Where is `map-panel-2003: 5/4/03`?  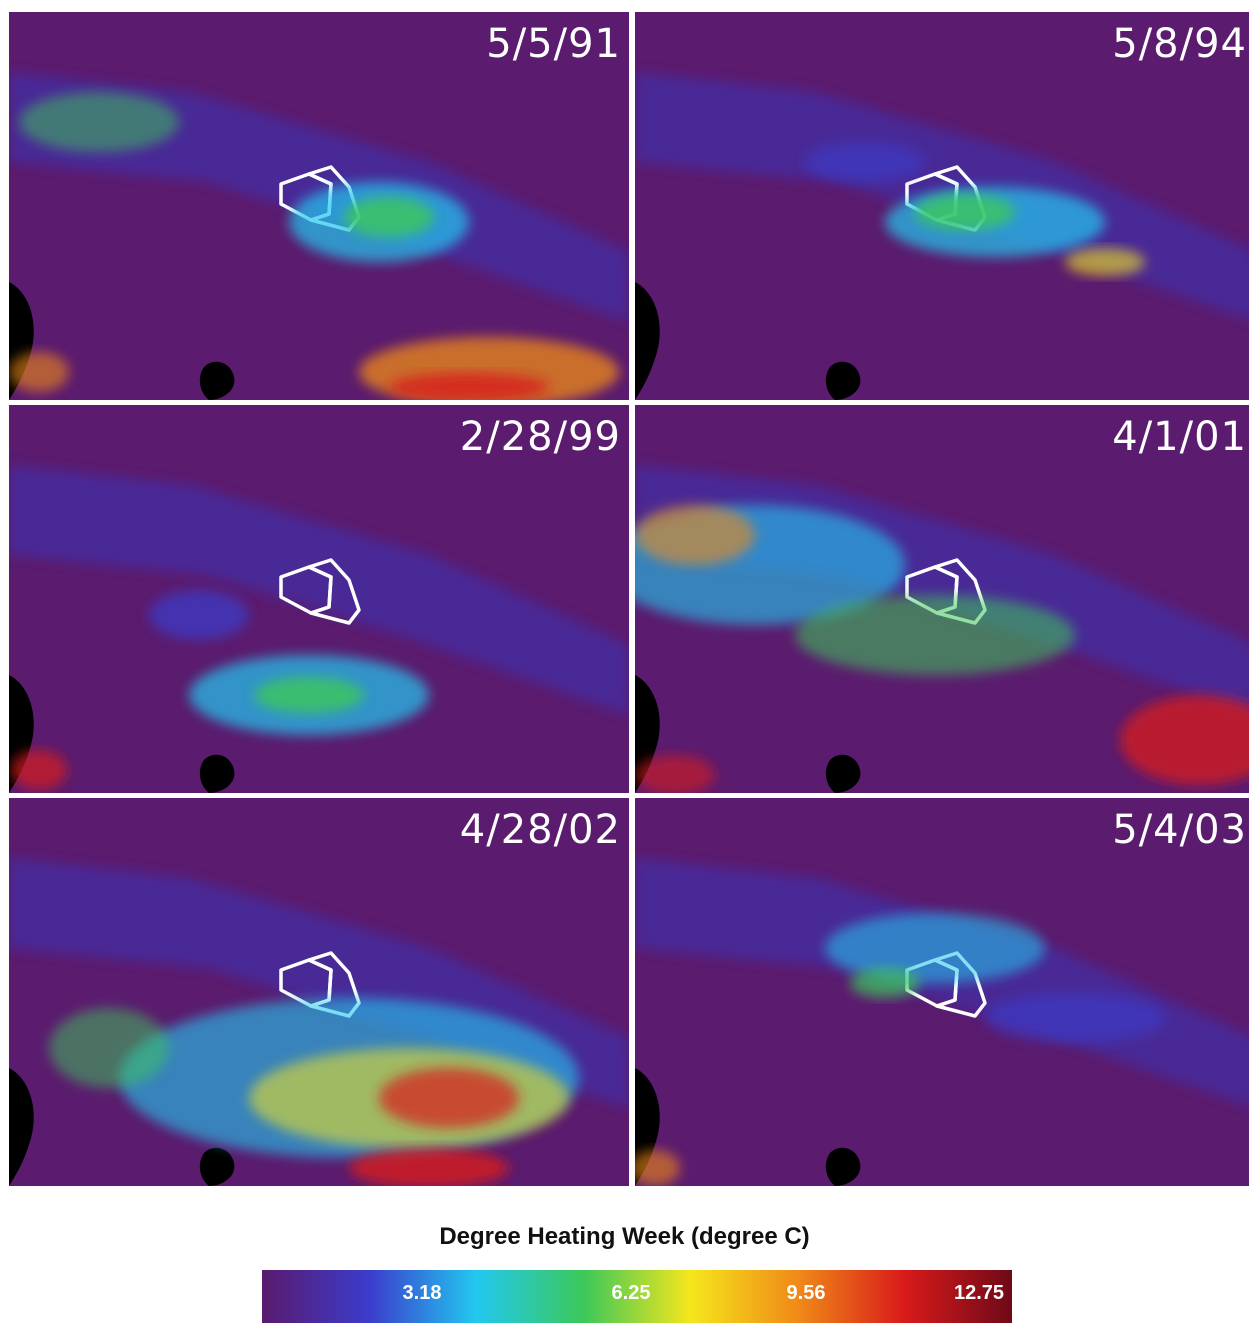
map-panel-2003: 5/4/03 is located at coordinates (942, 992).